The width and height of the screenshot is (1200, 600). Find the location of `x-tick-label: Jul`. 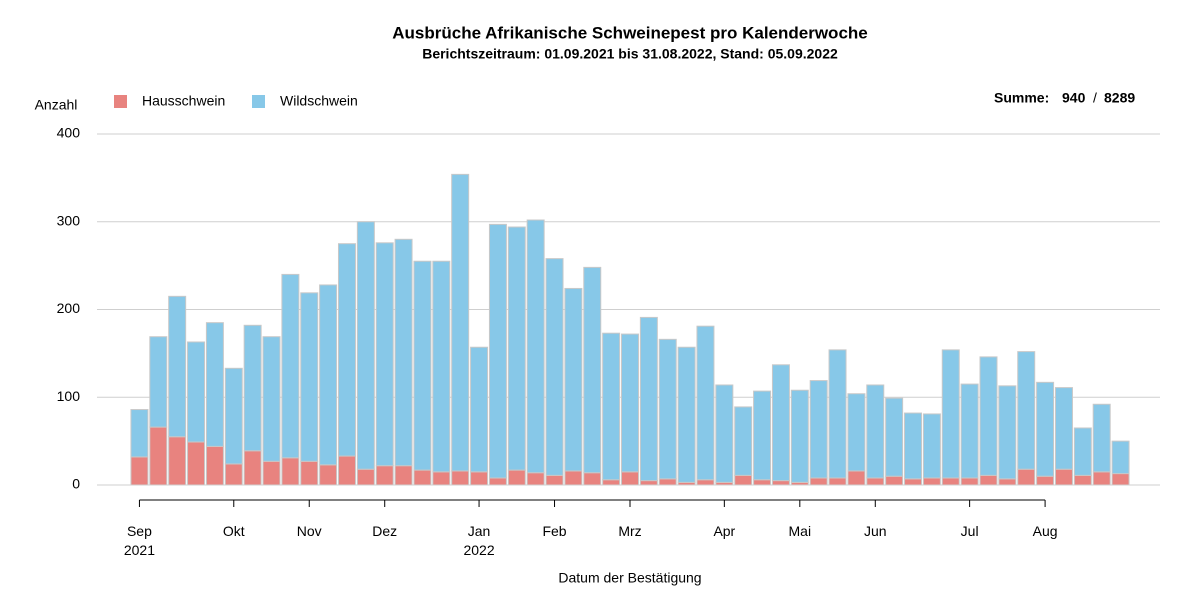

x-tick-label: Jul is located at coordinates (970, 531).